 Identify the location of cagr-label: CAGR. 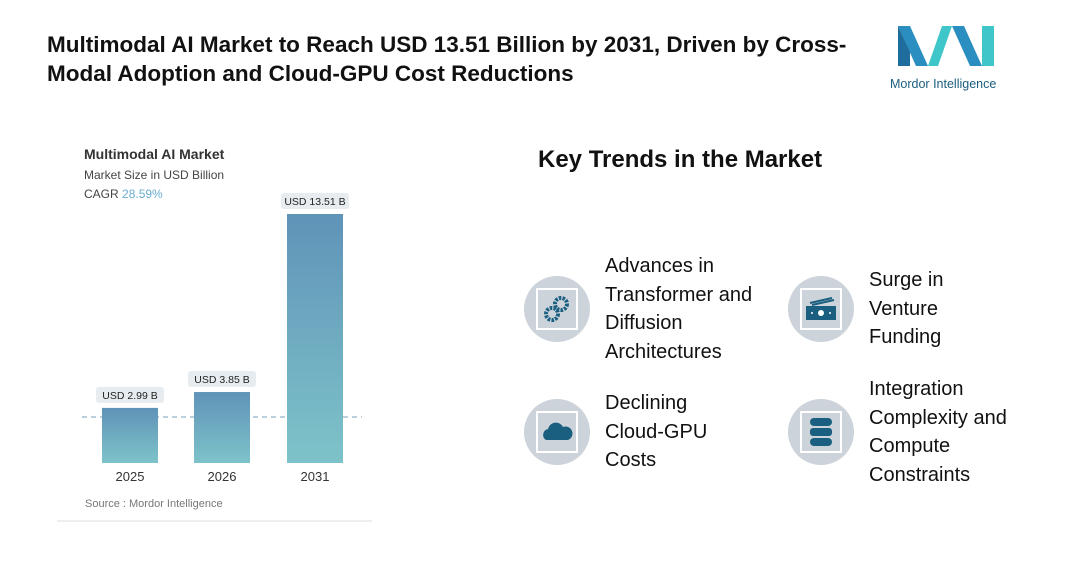
(101, 194).